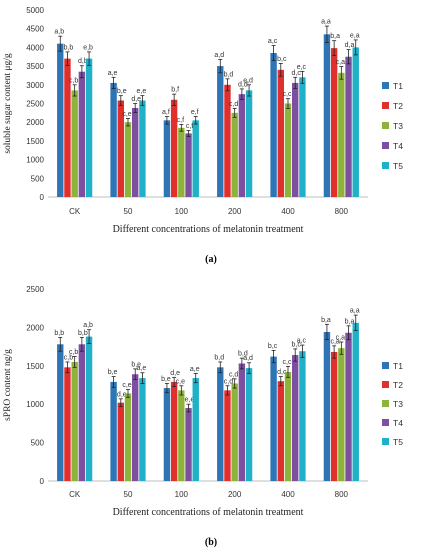  I want to click on significance-label: c,c, so click(287, 94).